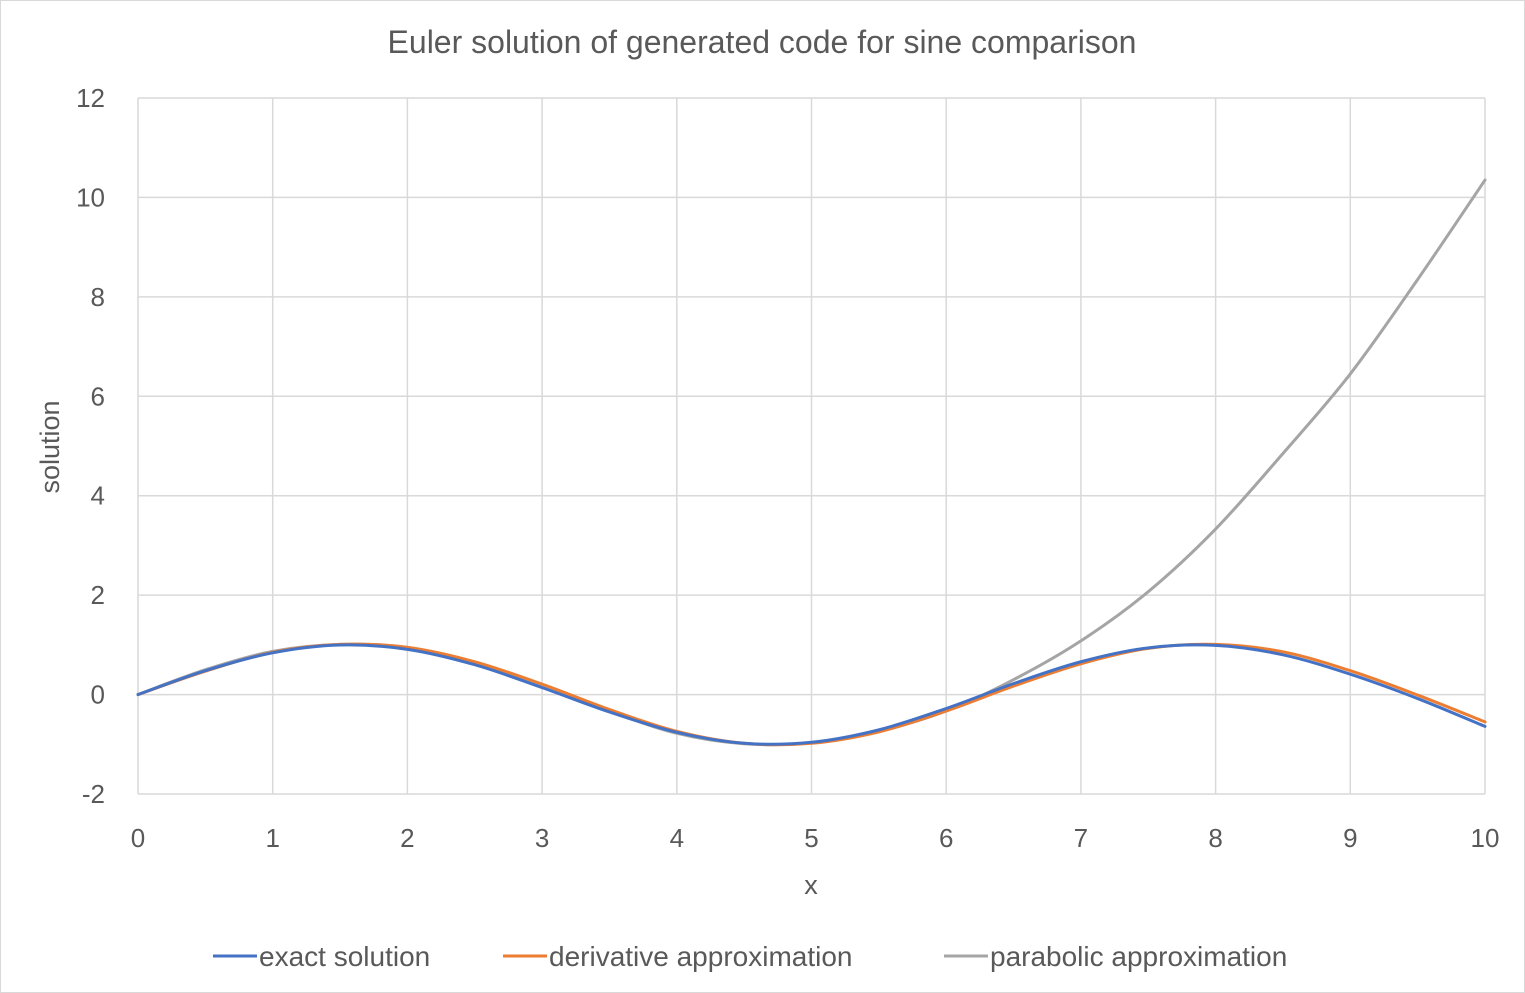 The width and height of the screenshot is (1525, 993). Describe the element at coordinates (811, 838) in the screenshot. I see `x-tick-label: 5` at that location.